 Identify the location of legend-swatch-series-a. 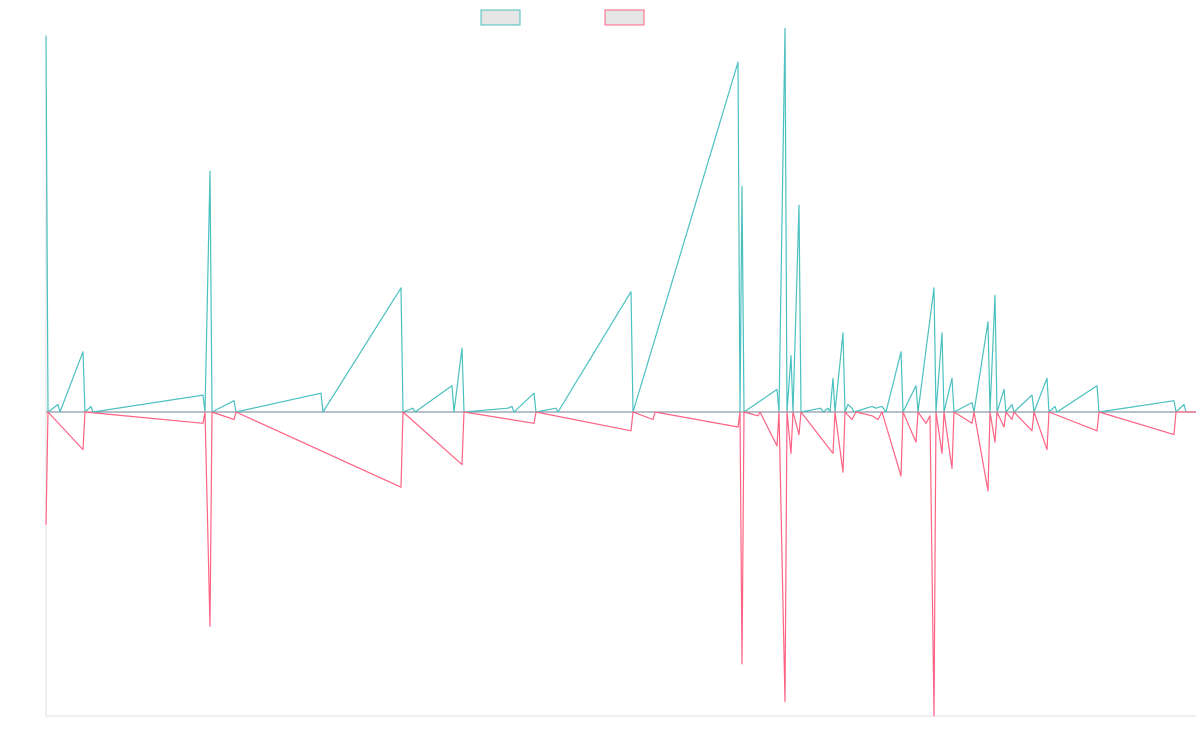
(500, 17).